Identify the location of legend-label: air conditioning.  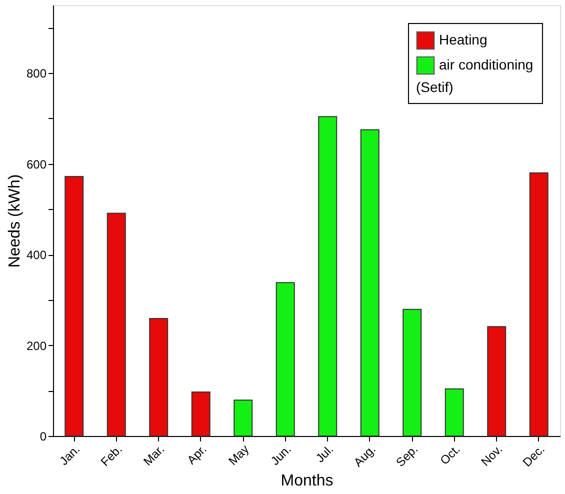
(486, 64).